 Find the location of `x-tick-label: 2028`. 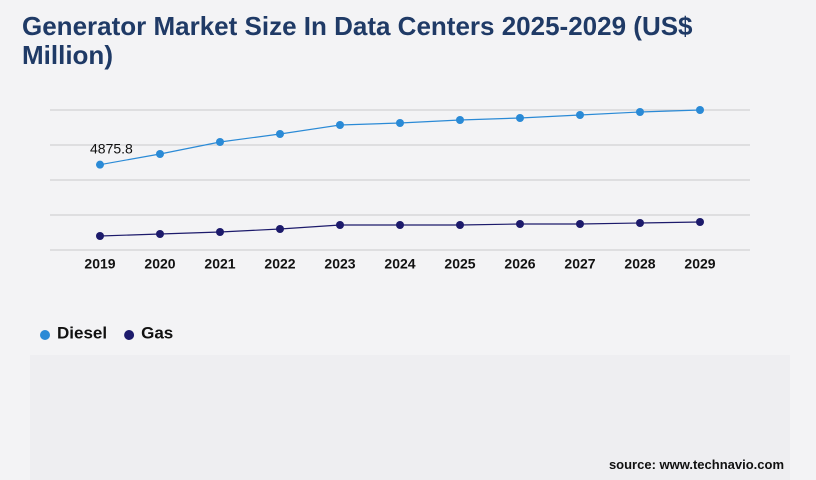

x-tick-label: 2028 is located at coordinates (639, 264).